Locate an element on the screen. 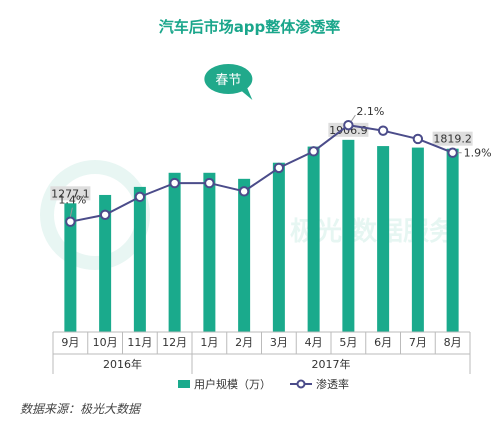  chart-title: 汽车后市场app整体渗透率 is located at coordinates (249, 27).